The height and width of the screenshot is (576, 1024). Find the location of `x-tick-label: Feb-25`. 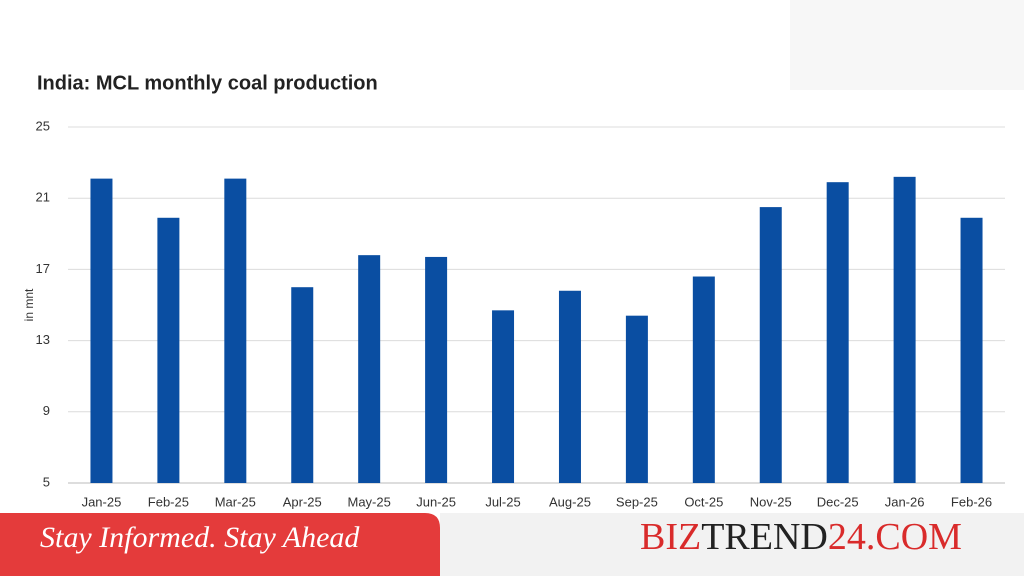

x-tick-label: Feb-25 is located at coordinates (168, 501).